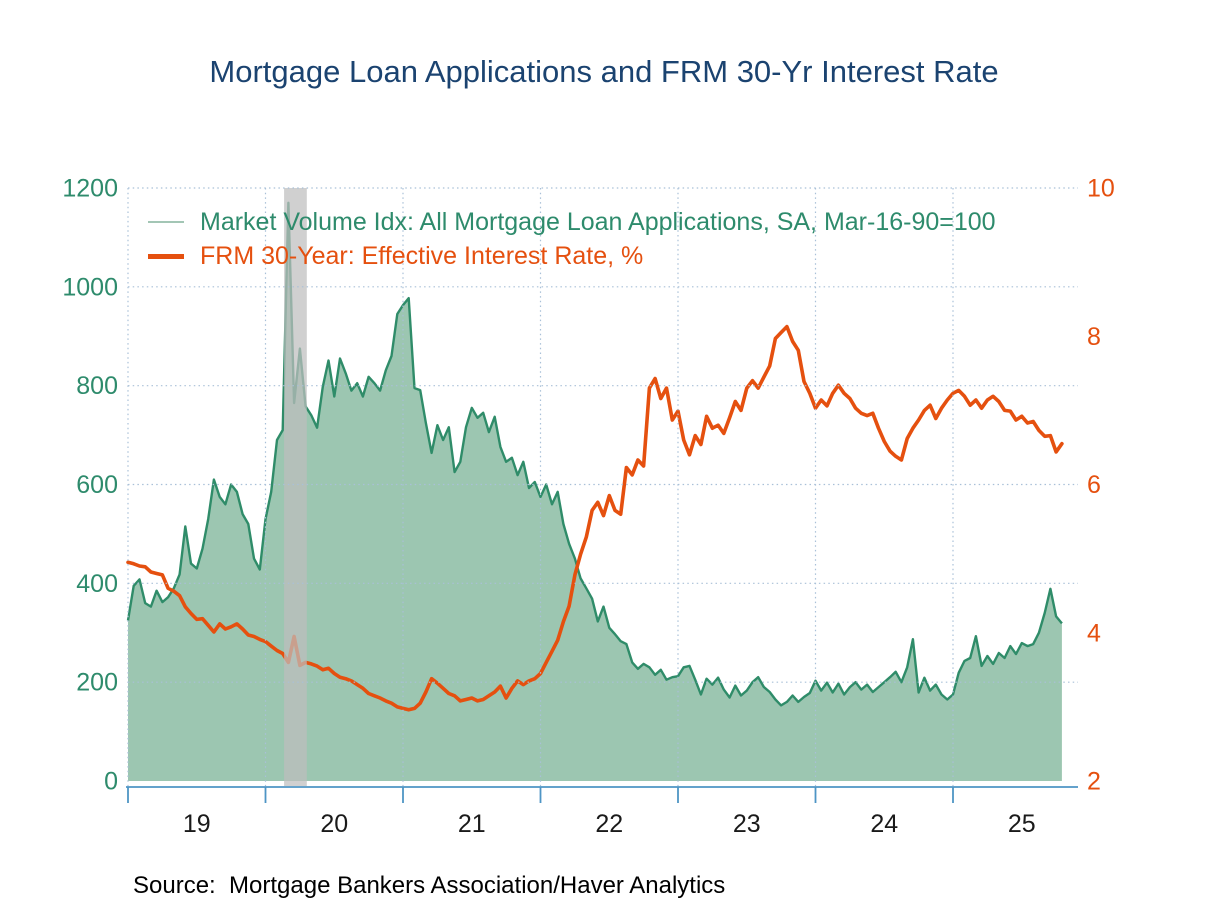 The width and height of the screenshot is (1208, 906). I want to click on volume-series-line-swatch, so click(166, 222).